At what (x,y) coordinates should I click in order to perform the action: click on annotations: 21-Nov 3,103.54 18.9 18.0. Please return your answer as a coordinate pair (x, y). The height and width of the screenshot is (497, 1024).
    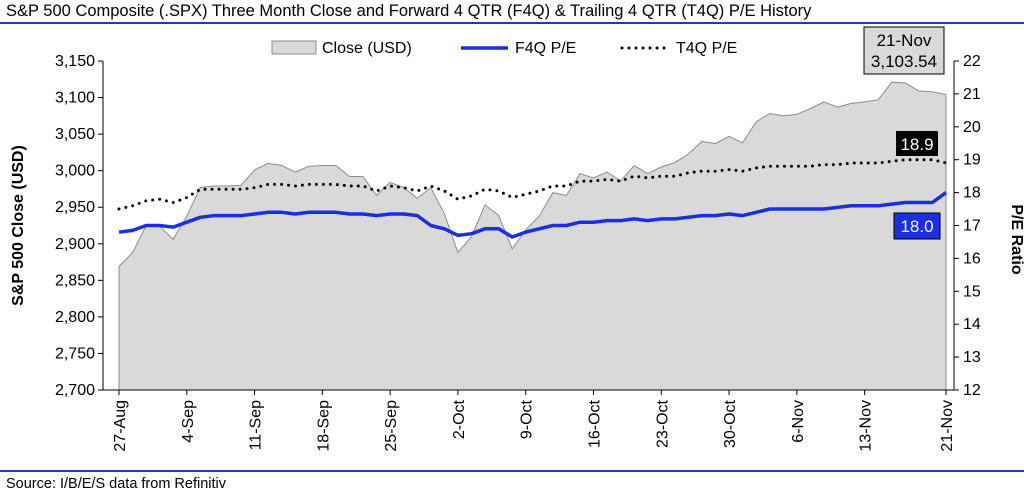
    Looking at the image, I should click on (904, 133).